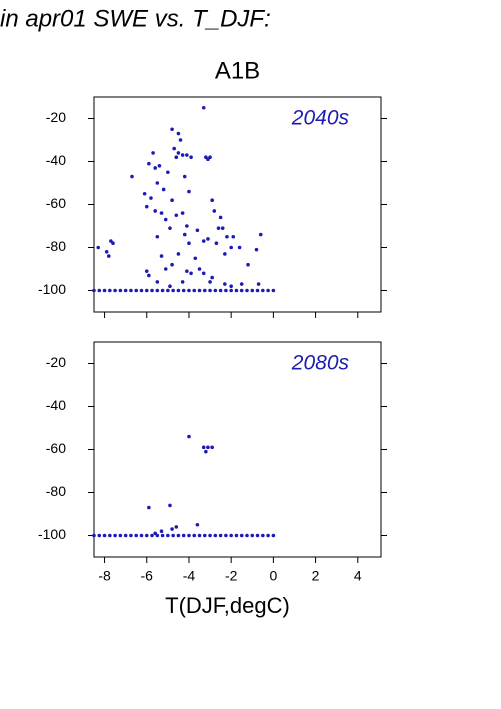 The height and width of the screenshot is (709, 501). I want to click on x-tick-label: -8, so click(104, 576).